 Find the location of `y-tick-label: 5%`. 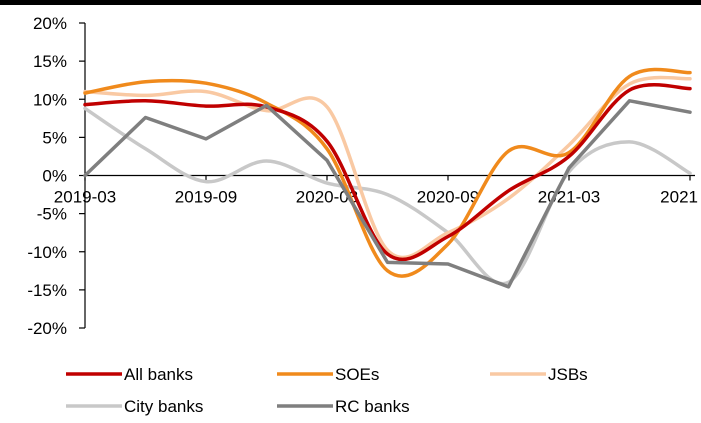

y-tick-label: 5% is located at coordinates (54, 137).